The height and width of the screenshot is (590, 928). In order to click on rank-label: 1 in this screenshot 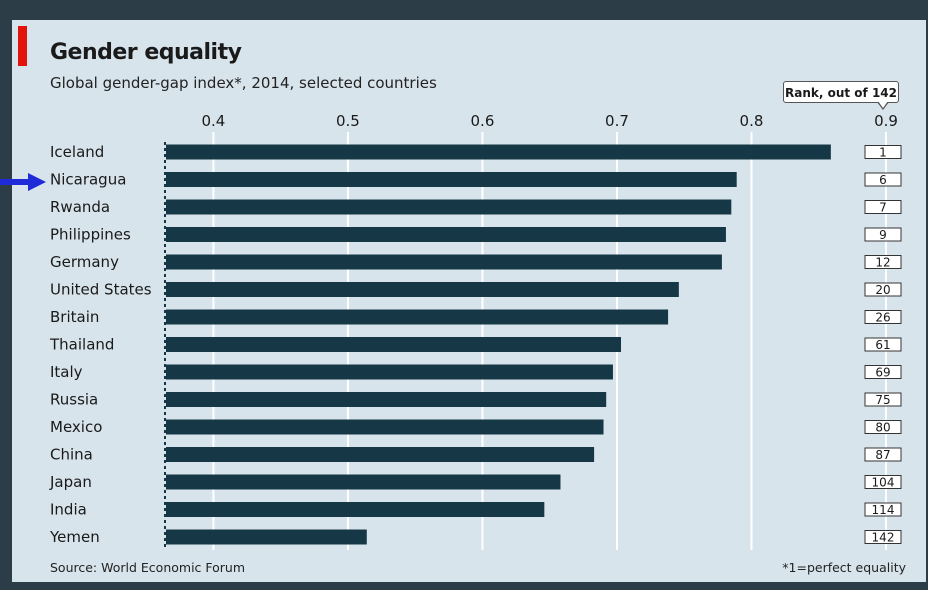, I will do `click(883, 153)`.